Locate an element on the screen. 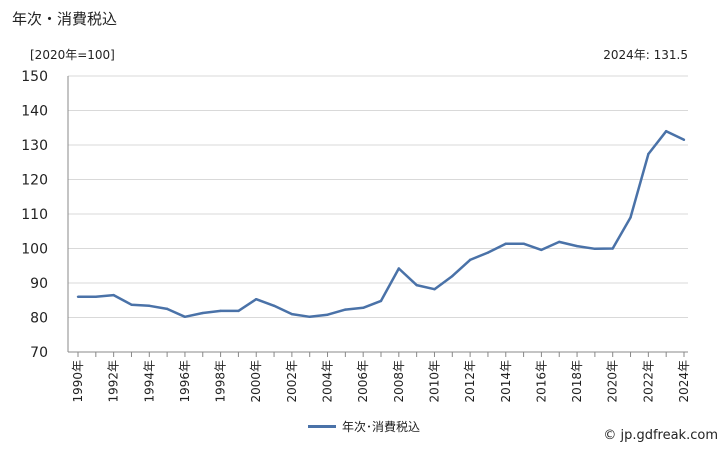  x-tick-label: 2018年 is located at coordinates (577, 381).